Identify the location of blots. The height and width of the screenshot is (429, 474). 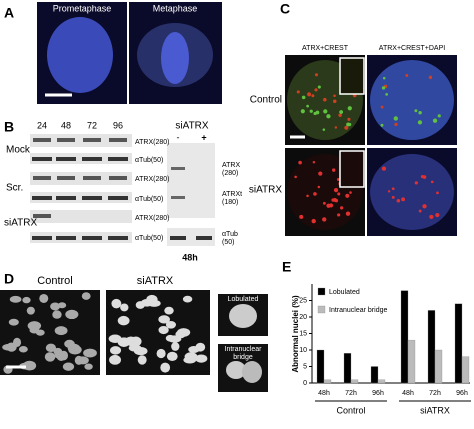
(122, 190).